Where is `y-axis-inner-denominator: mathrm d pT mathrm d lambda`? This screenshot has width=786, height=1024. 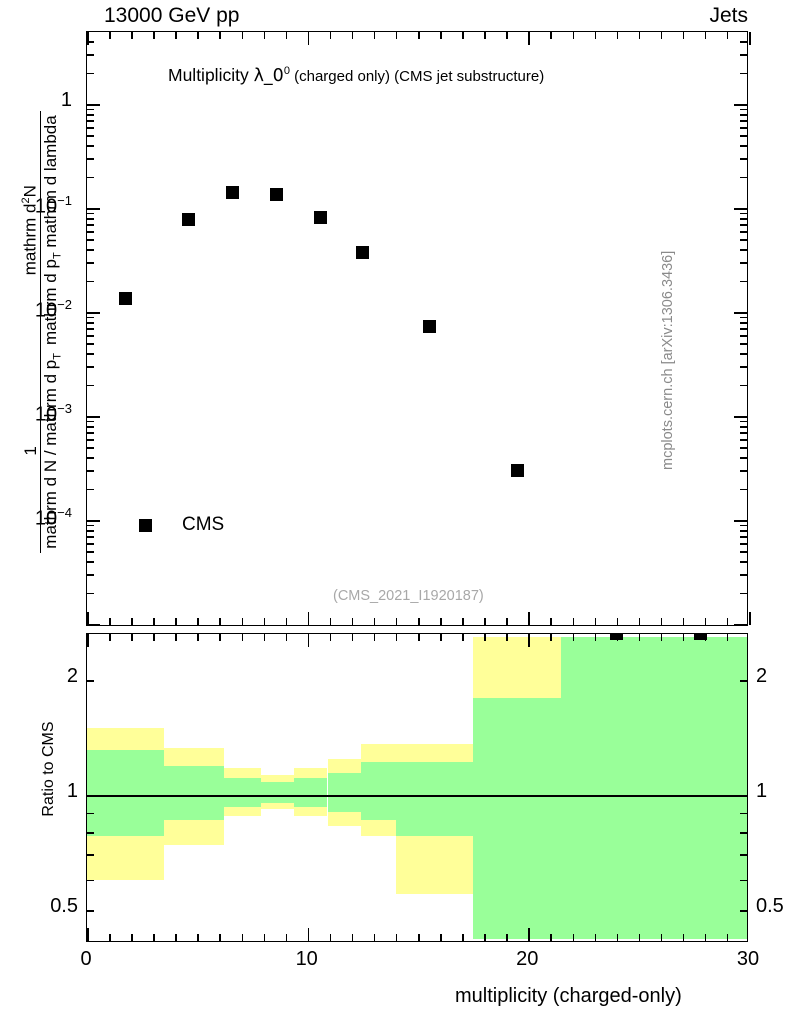 y-axis-inner-denominator: mathrm d pT mathrm d lambda is located at coordinates (52, 230).